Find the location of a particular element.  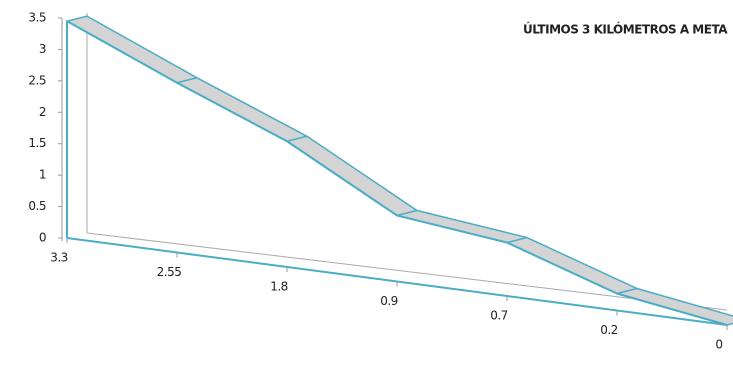

x-tick-label: 1.8 is located at coordinates (279, 287).